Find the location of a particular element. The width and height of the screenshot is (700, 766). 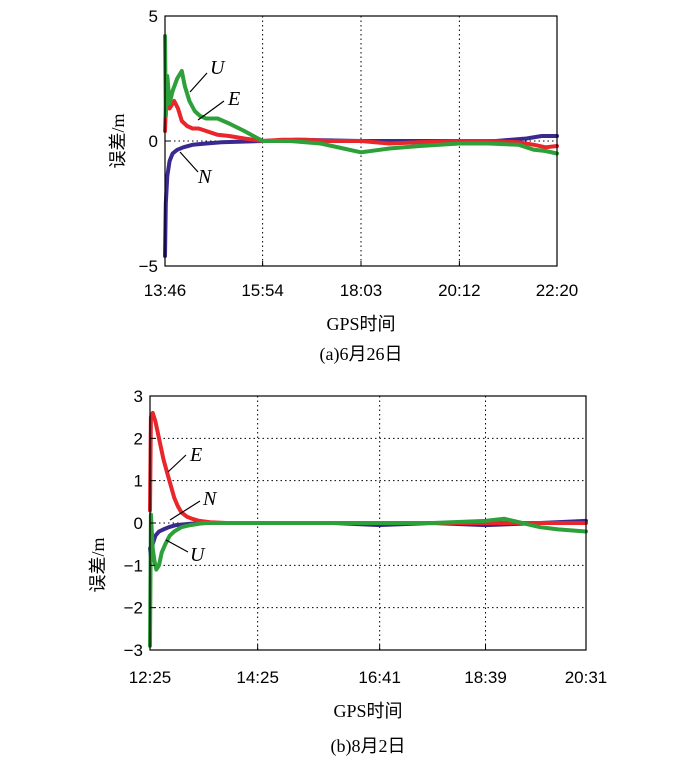

y-tick-label: 3 is located at coordinates (138, 396).